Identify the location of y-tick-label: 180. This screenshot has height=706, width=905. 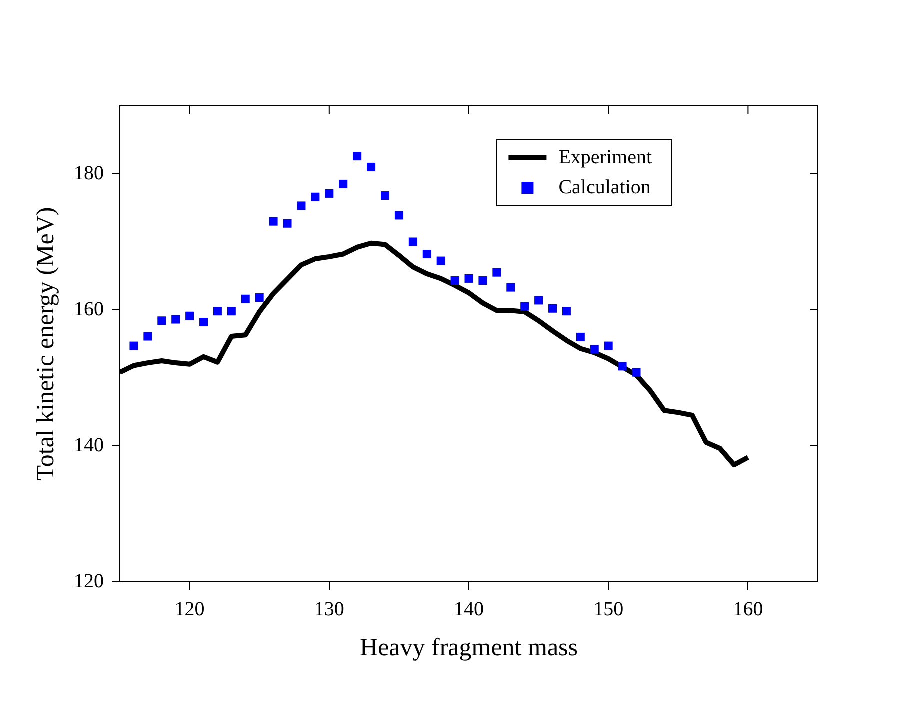
(89, 173).